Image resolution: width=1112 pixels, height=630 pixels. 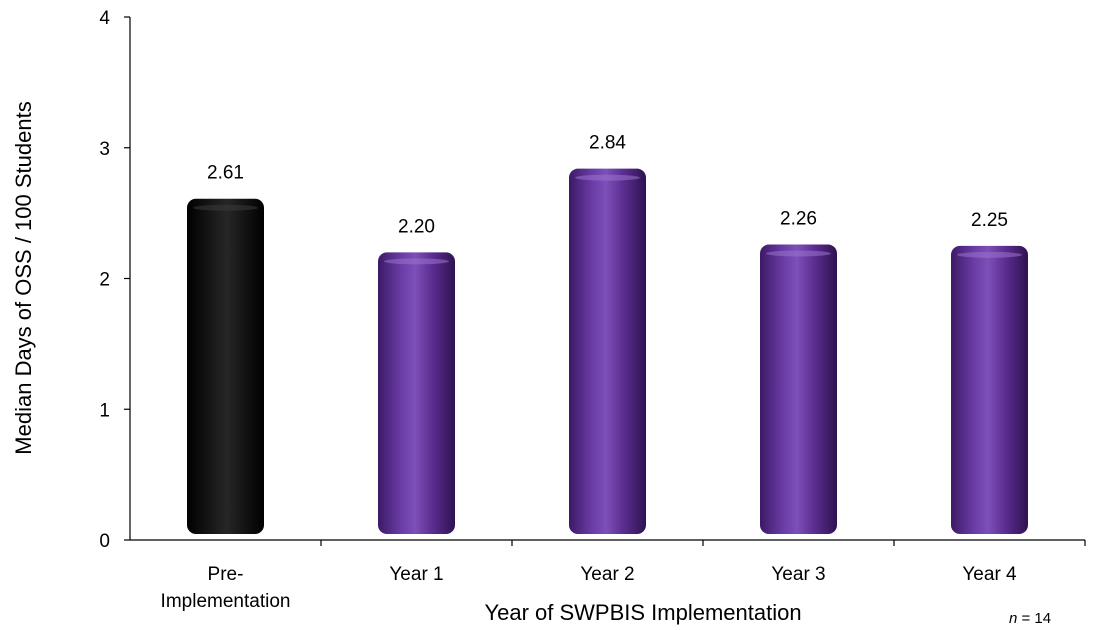 What do you see at coordinates (104, 149) in the screenshot?
I see `y-tick-label: 3` at bounding box center [104, 149].